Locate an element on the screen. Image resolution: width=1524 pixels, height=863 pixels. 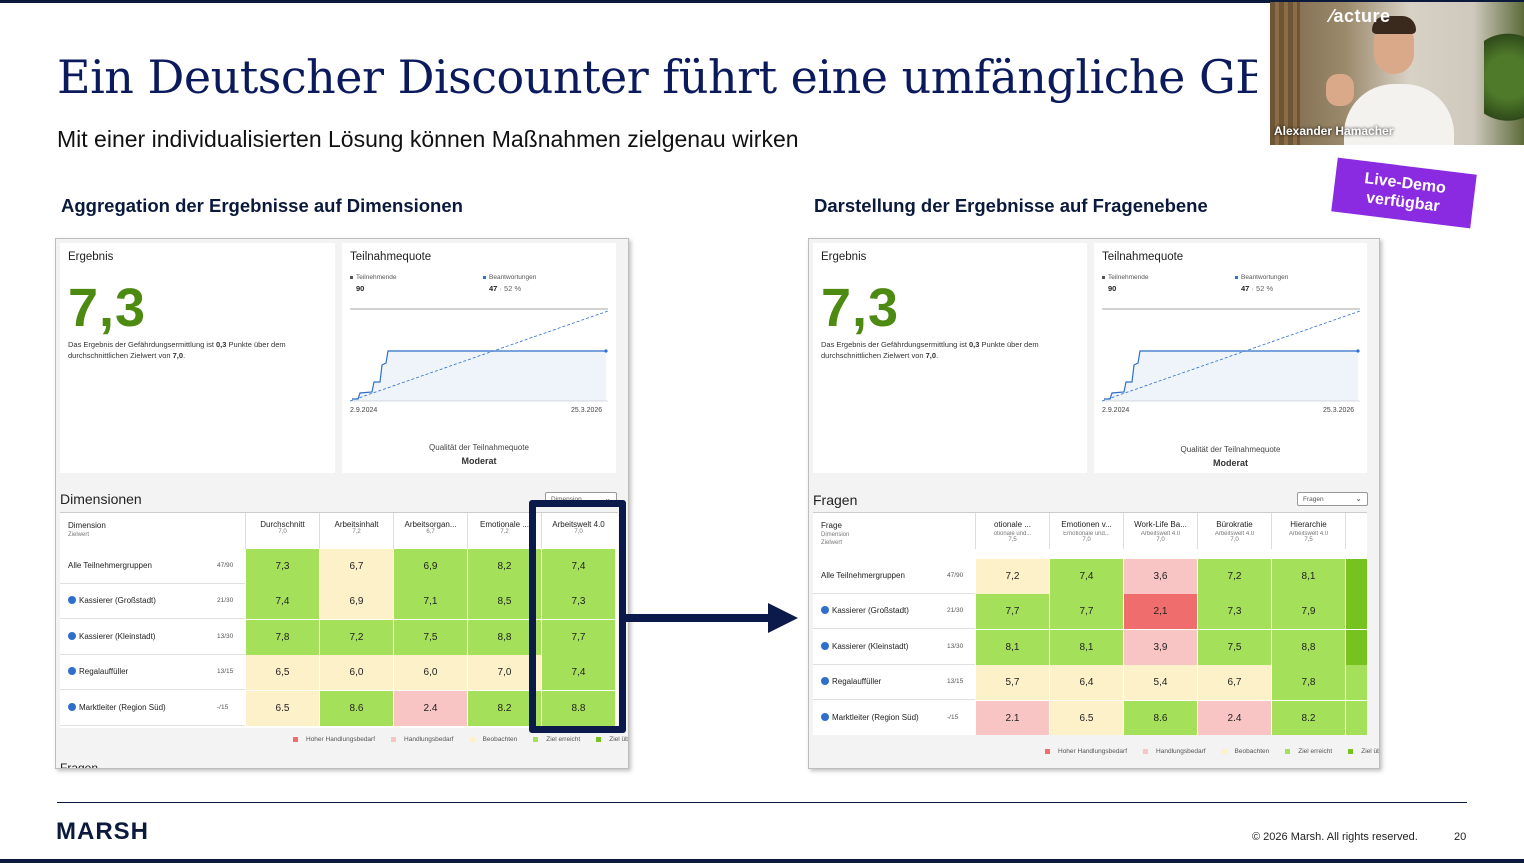
row-label-text: Marktleiter (Region Süd) is located at coordinates (122, 707).